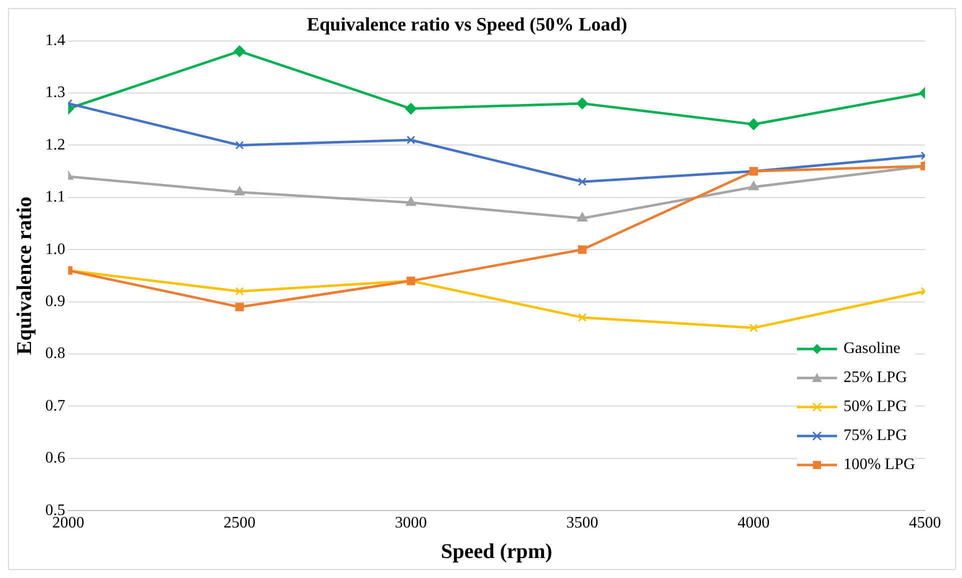 The width and height of the screenshot is (962, 578). Describe the element at coordinates (879, 465) in the screenshot. I see `legend-label: 100% LPG` at that location.